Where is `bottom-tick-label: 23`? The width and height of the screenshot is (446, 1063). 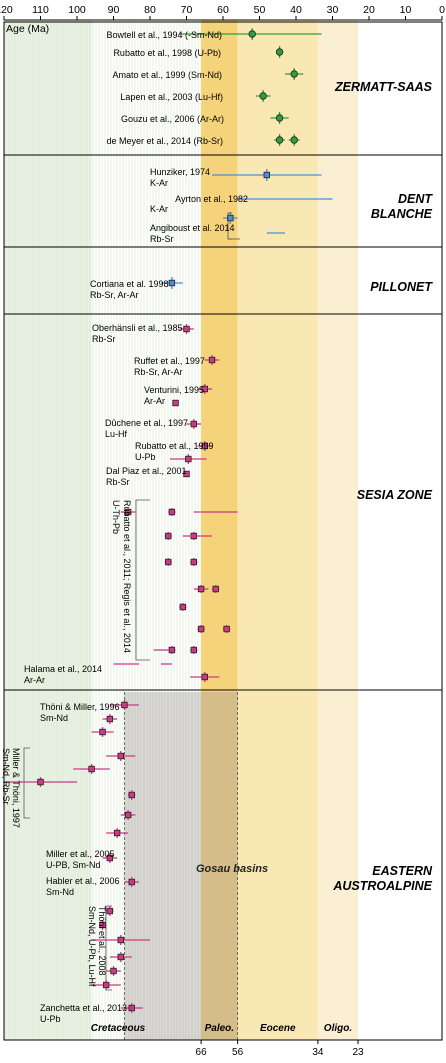 bottom-tick-label: 23 is located at coordinates (358, 1052).